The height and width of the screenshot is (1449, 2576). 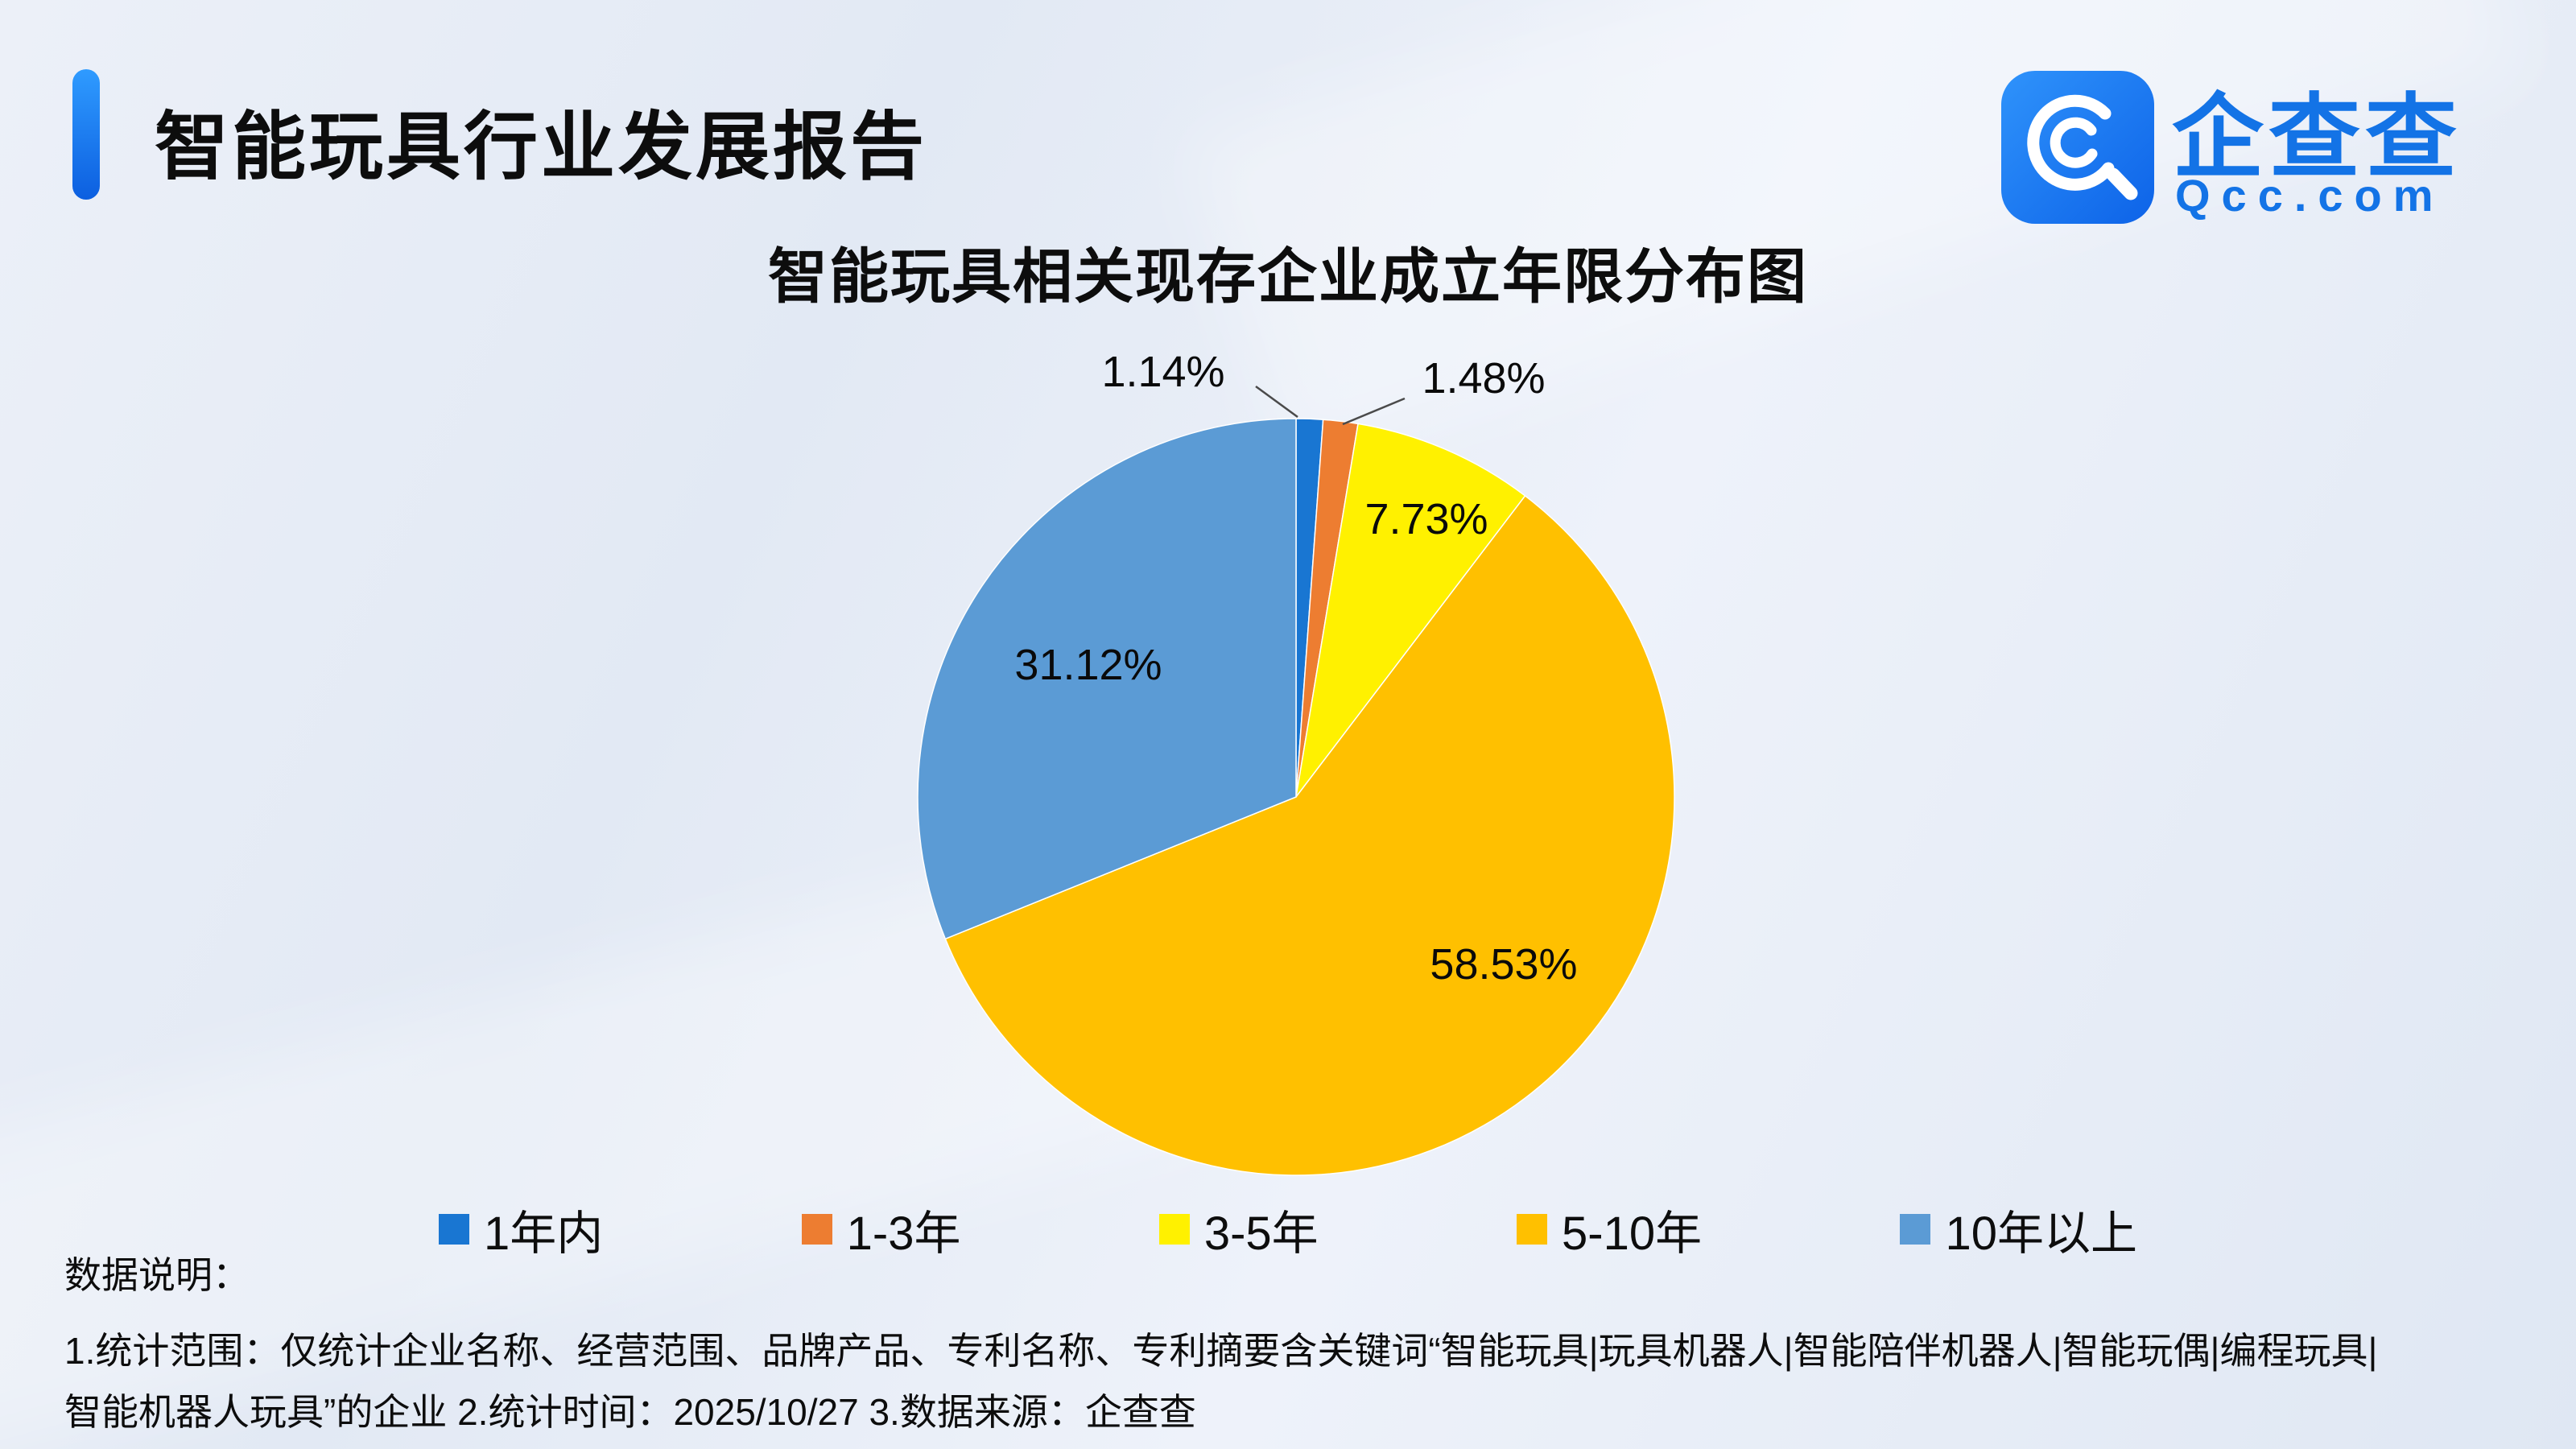 I want to click on legend-item-3-5year: 3-5年, so click(x=1238, y=1229).